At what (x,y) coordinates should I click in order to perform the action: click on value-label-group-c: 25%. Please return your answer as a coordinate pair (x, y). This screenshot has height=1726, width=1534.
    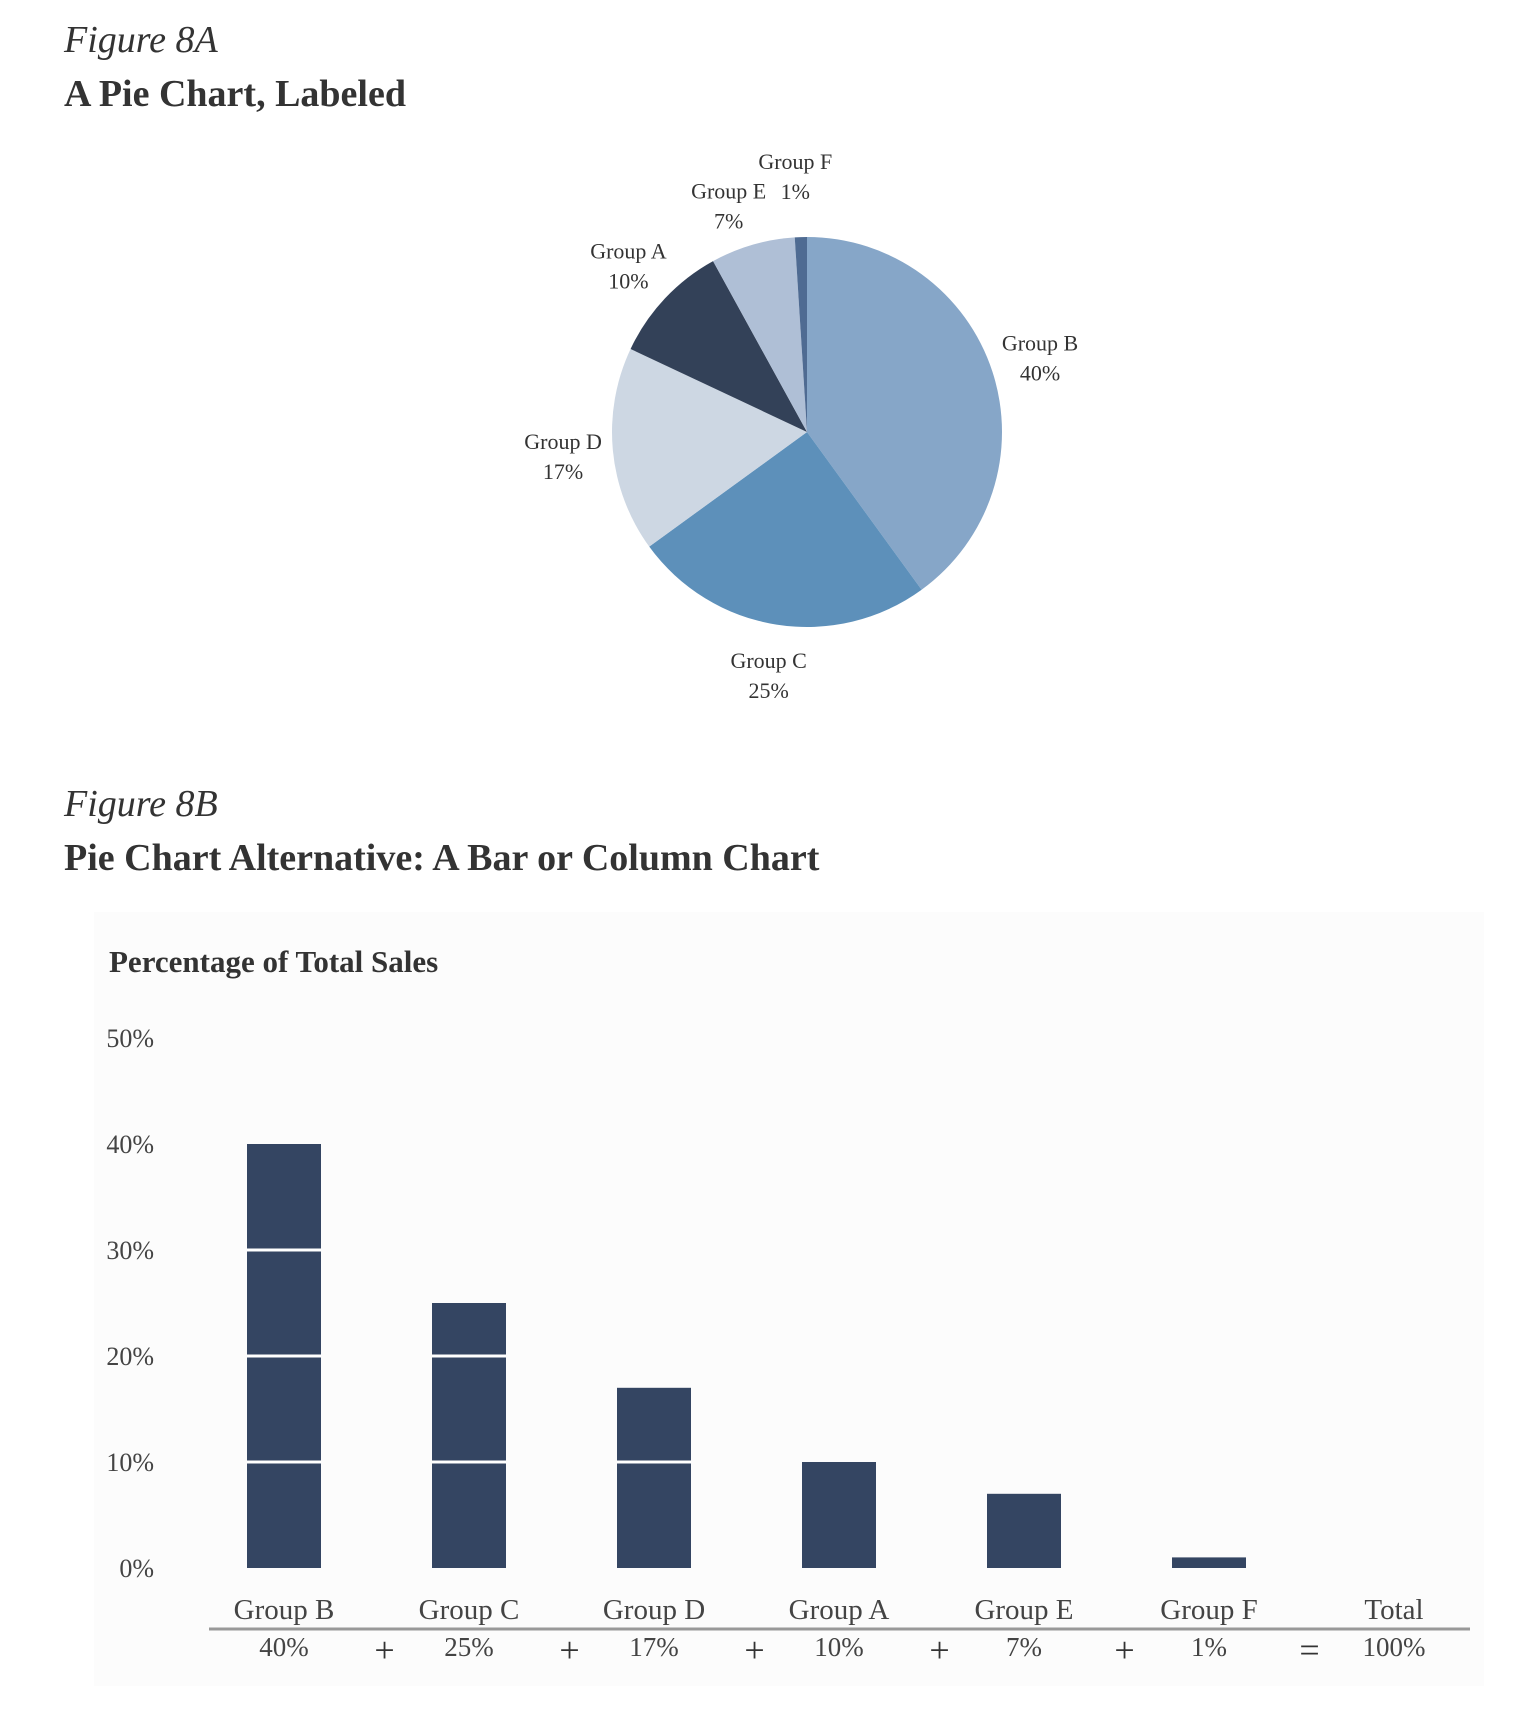
    Looking at the image, I should click on (469, 1647).